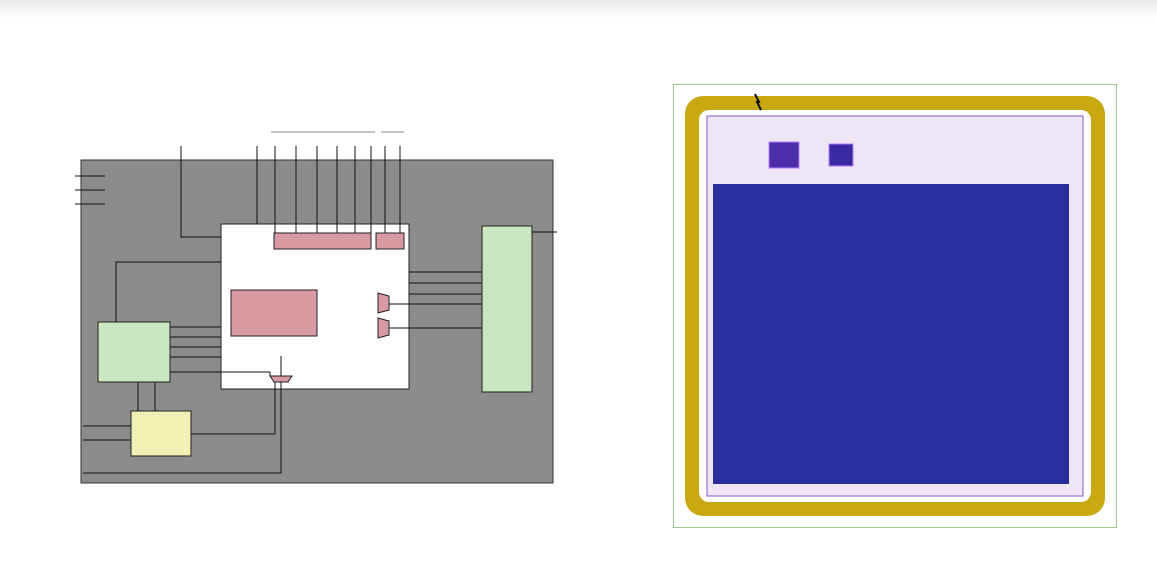  What do you see at coordinates (758, 102) in the screenshot?
I see `cursor-arrow-icon` at bounding box center [758, 102].